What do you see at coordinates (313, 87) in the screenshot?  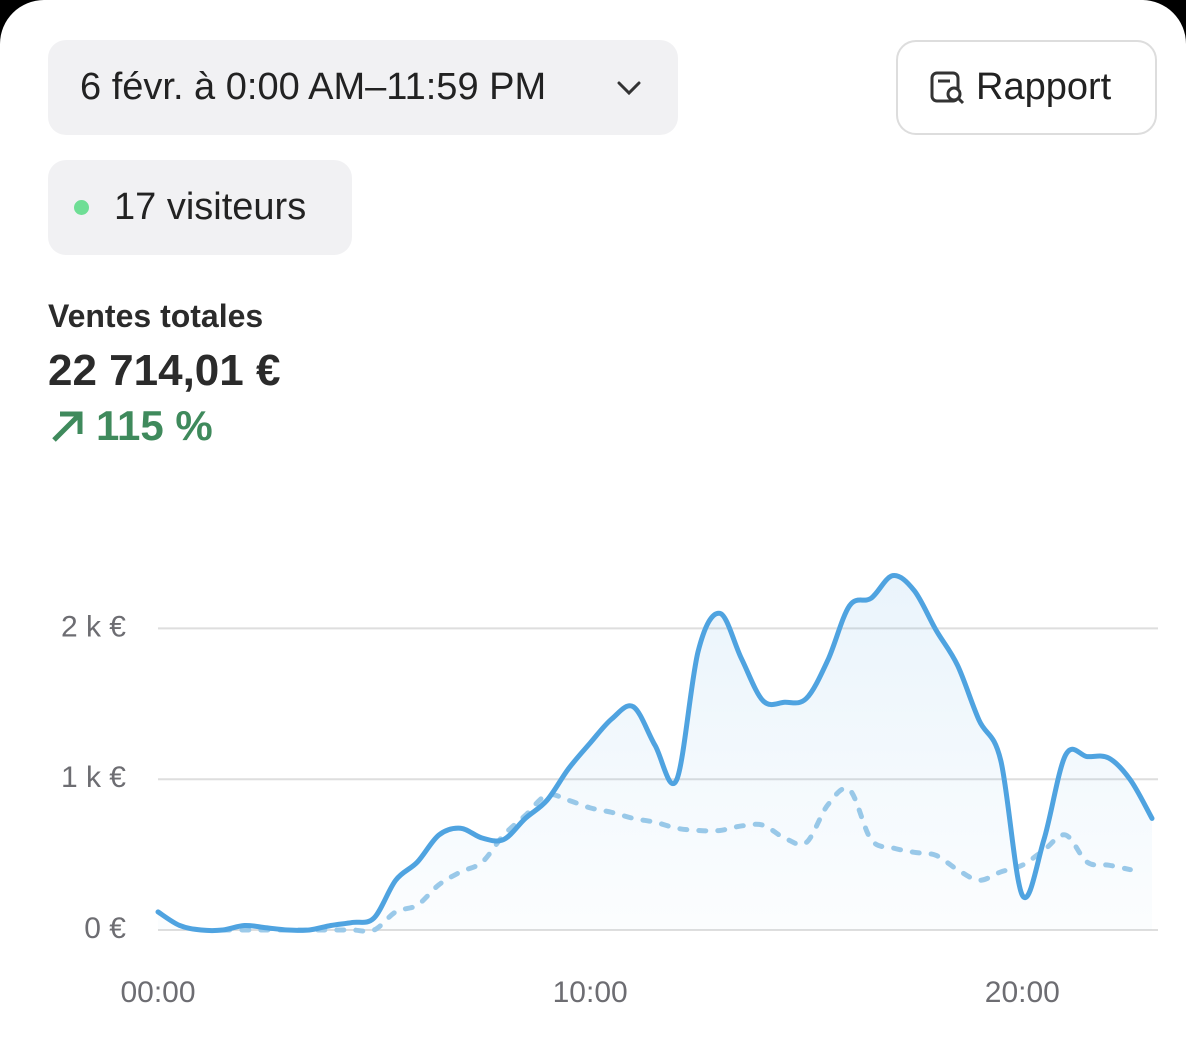 I see `date-range: 6 févr. à 0:00 AM–11:59 PM` at bounding box center [313, 87].